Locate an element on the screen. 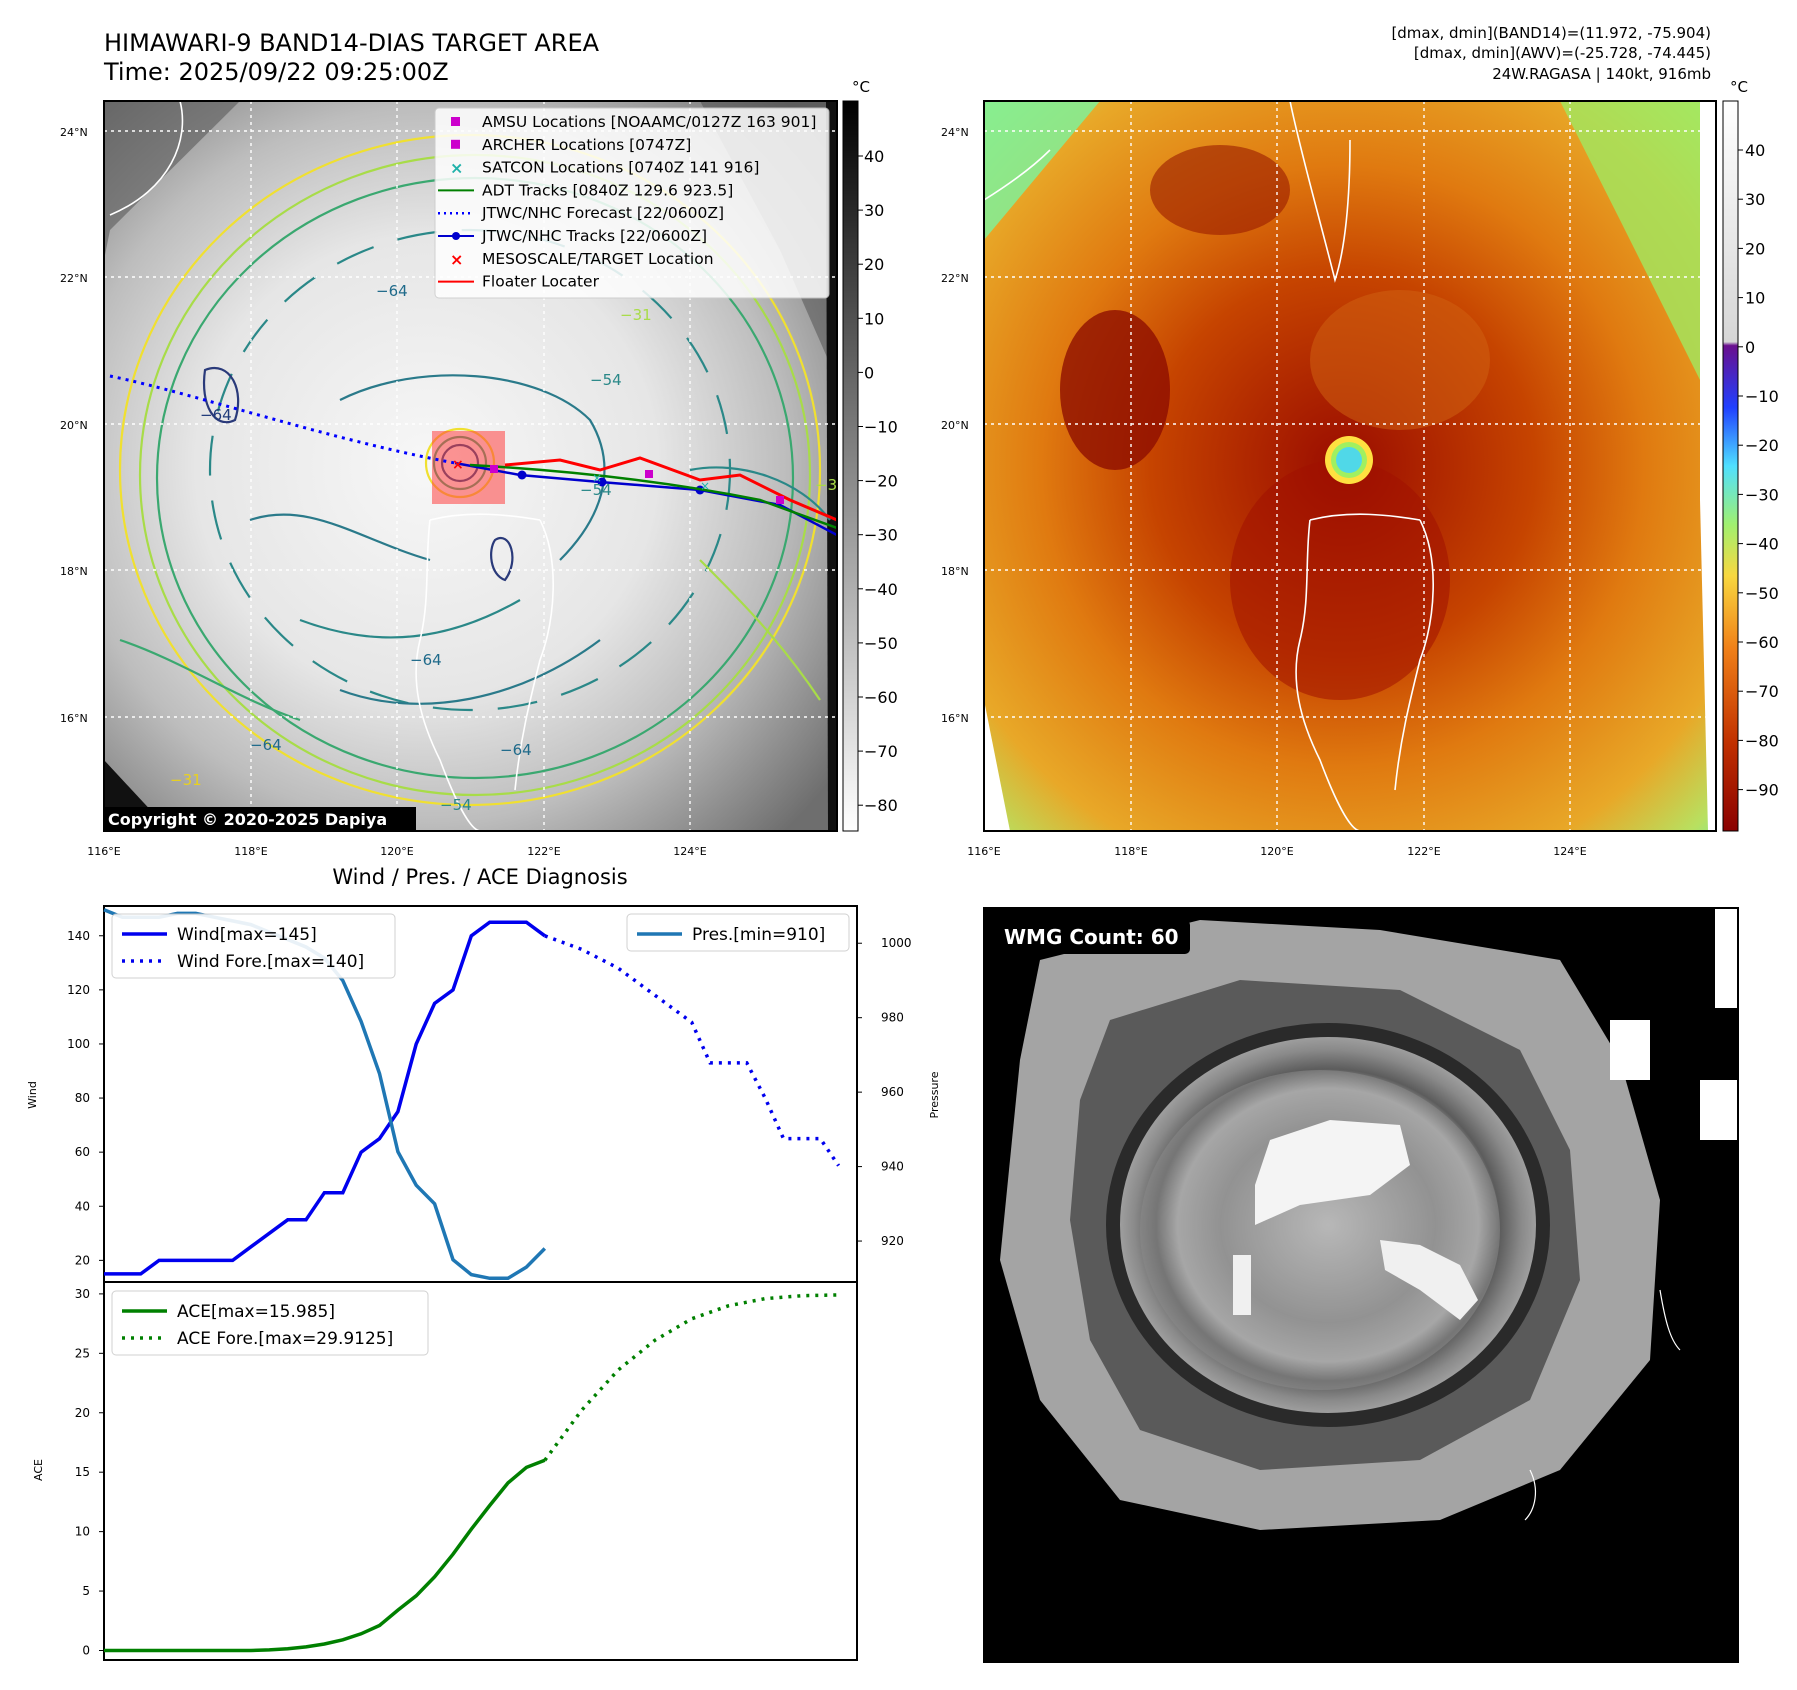 The height and width of the screenshot is (1690, 1797). colorbar-tick-label: 30 is located at coordinates (874, 210).